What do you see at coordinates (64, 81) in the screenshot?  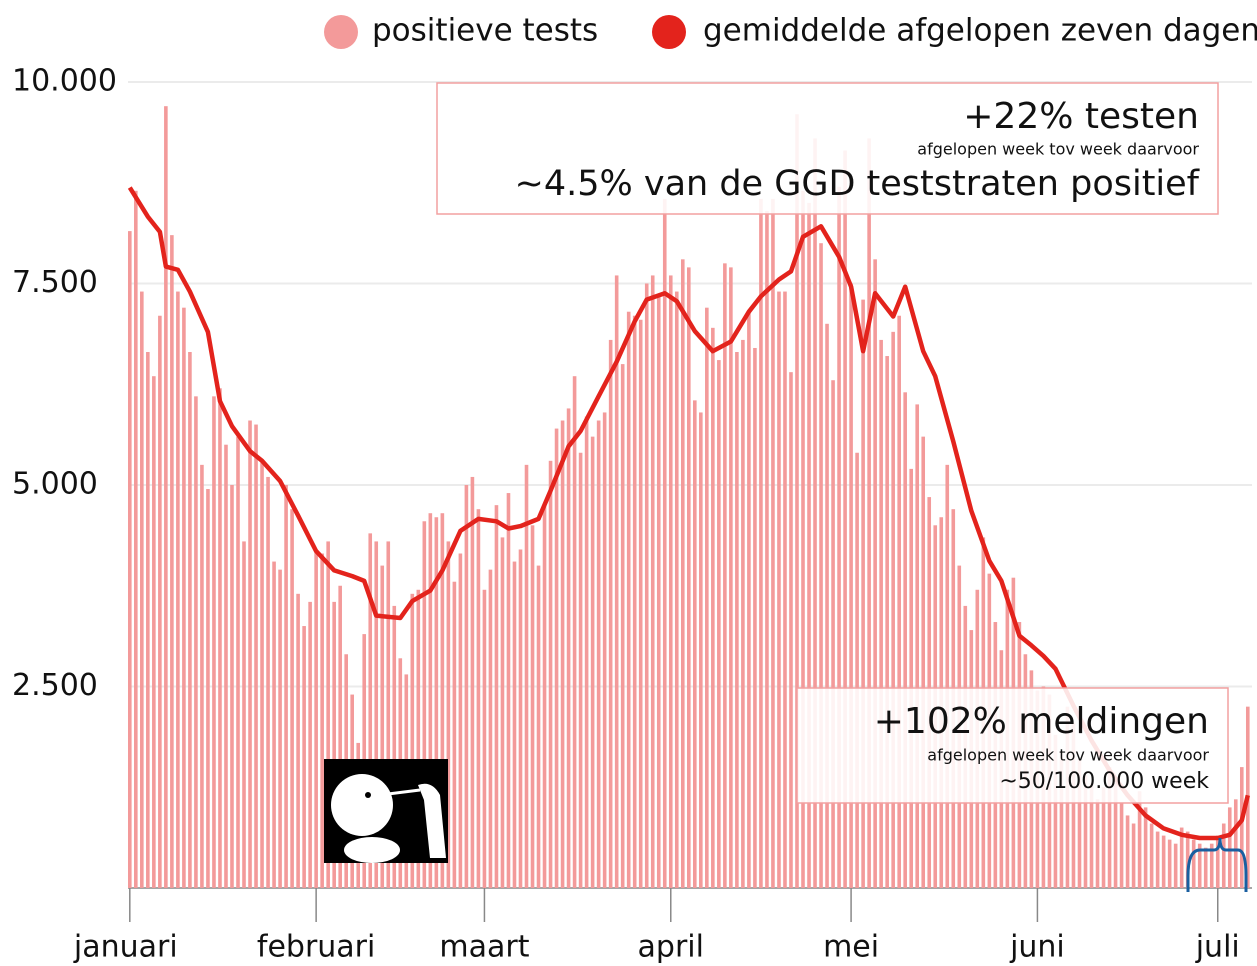 I see `y-tick-label: 10.000` at bounding box center [64, 81].